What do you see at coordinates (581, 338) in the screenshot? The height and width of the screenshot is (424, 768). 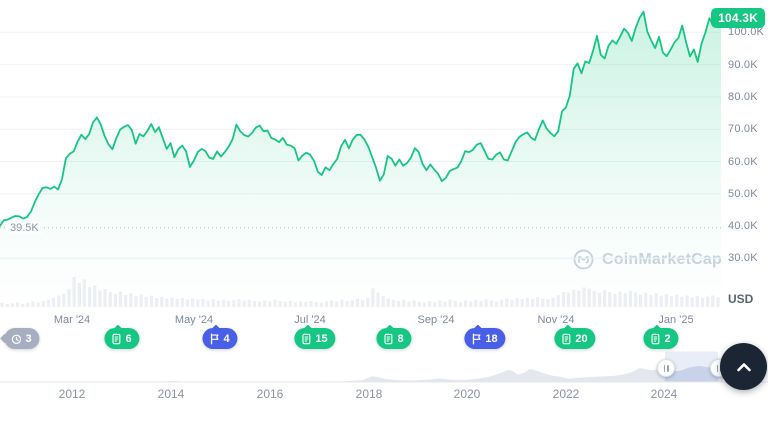 I see `annotation-count: 20` at bounding box center [581, 338].